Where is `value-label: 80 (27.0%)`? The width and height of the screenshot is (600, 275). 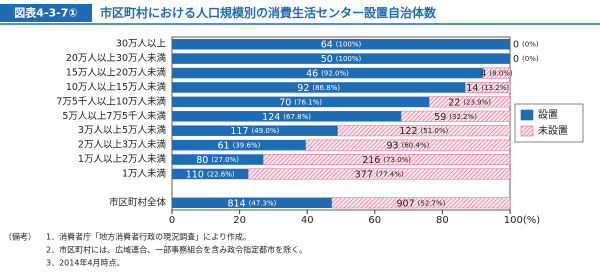 value-label: 80 (27.0%) is located at coordinates (217, 160).